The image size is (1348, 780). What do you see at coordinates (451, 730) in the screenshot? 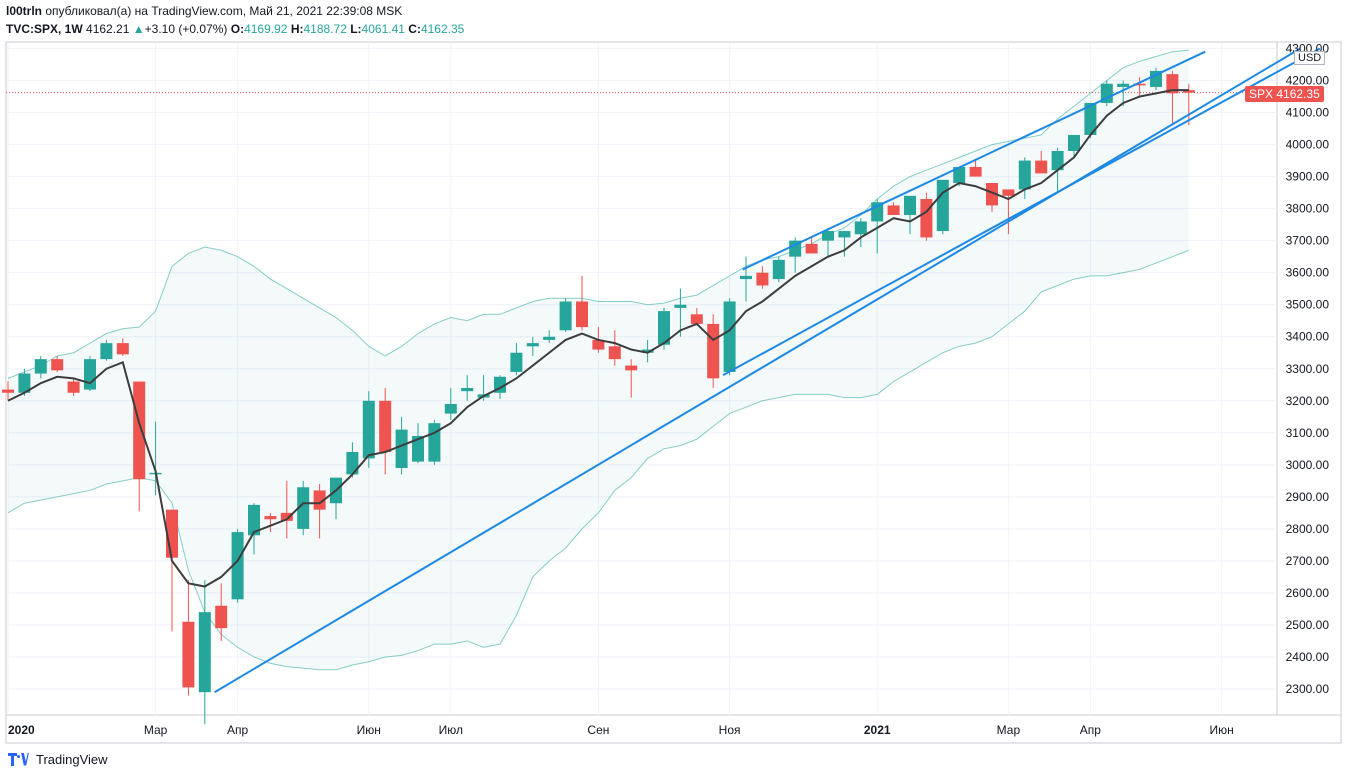
I see `x-tick-label: Июл` at bounding box center [451, 730].